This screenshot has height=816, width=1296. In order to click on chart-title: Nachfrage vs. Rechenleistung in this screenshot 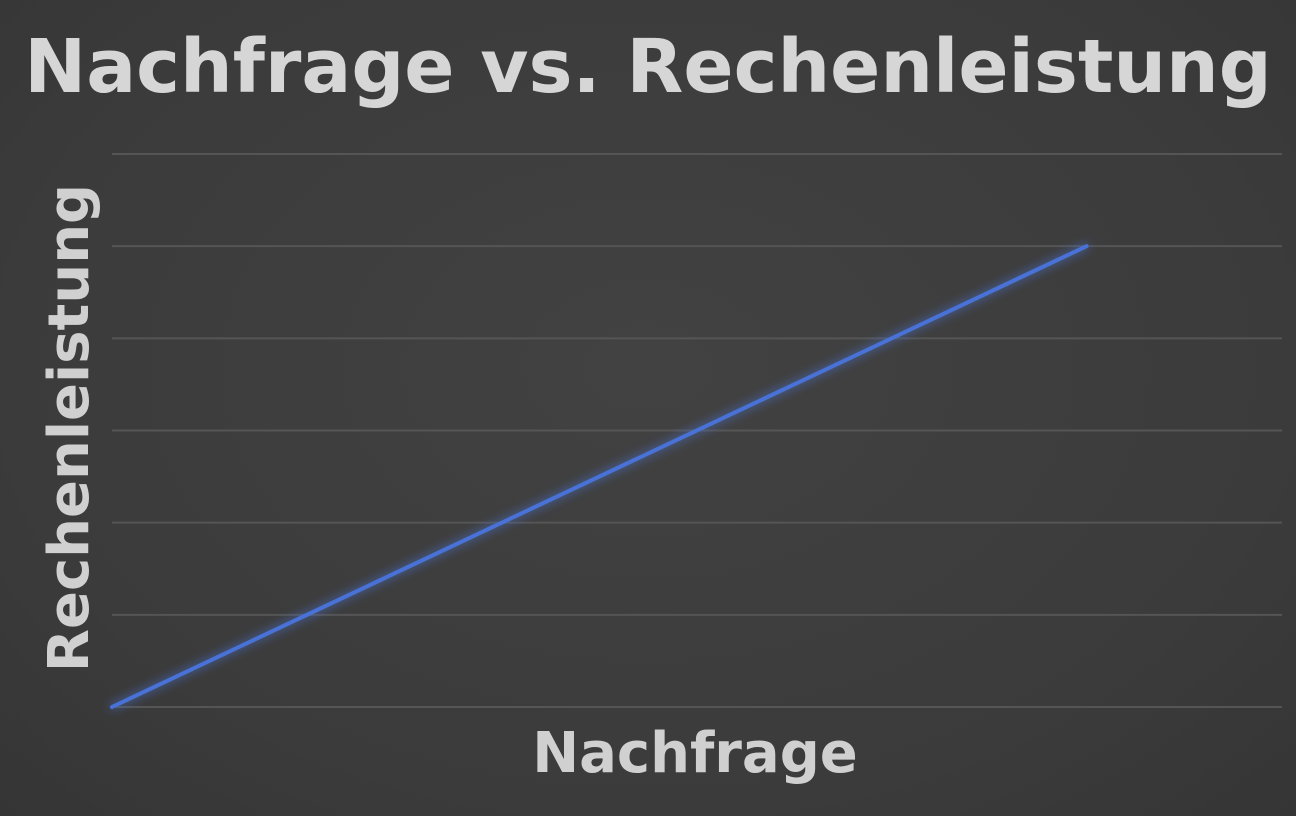, I will do `click(648, 67)`.